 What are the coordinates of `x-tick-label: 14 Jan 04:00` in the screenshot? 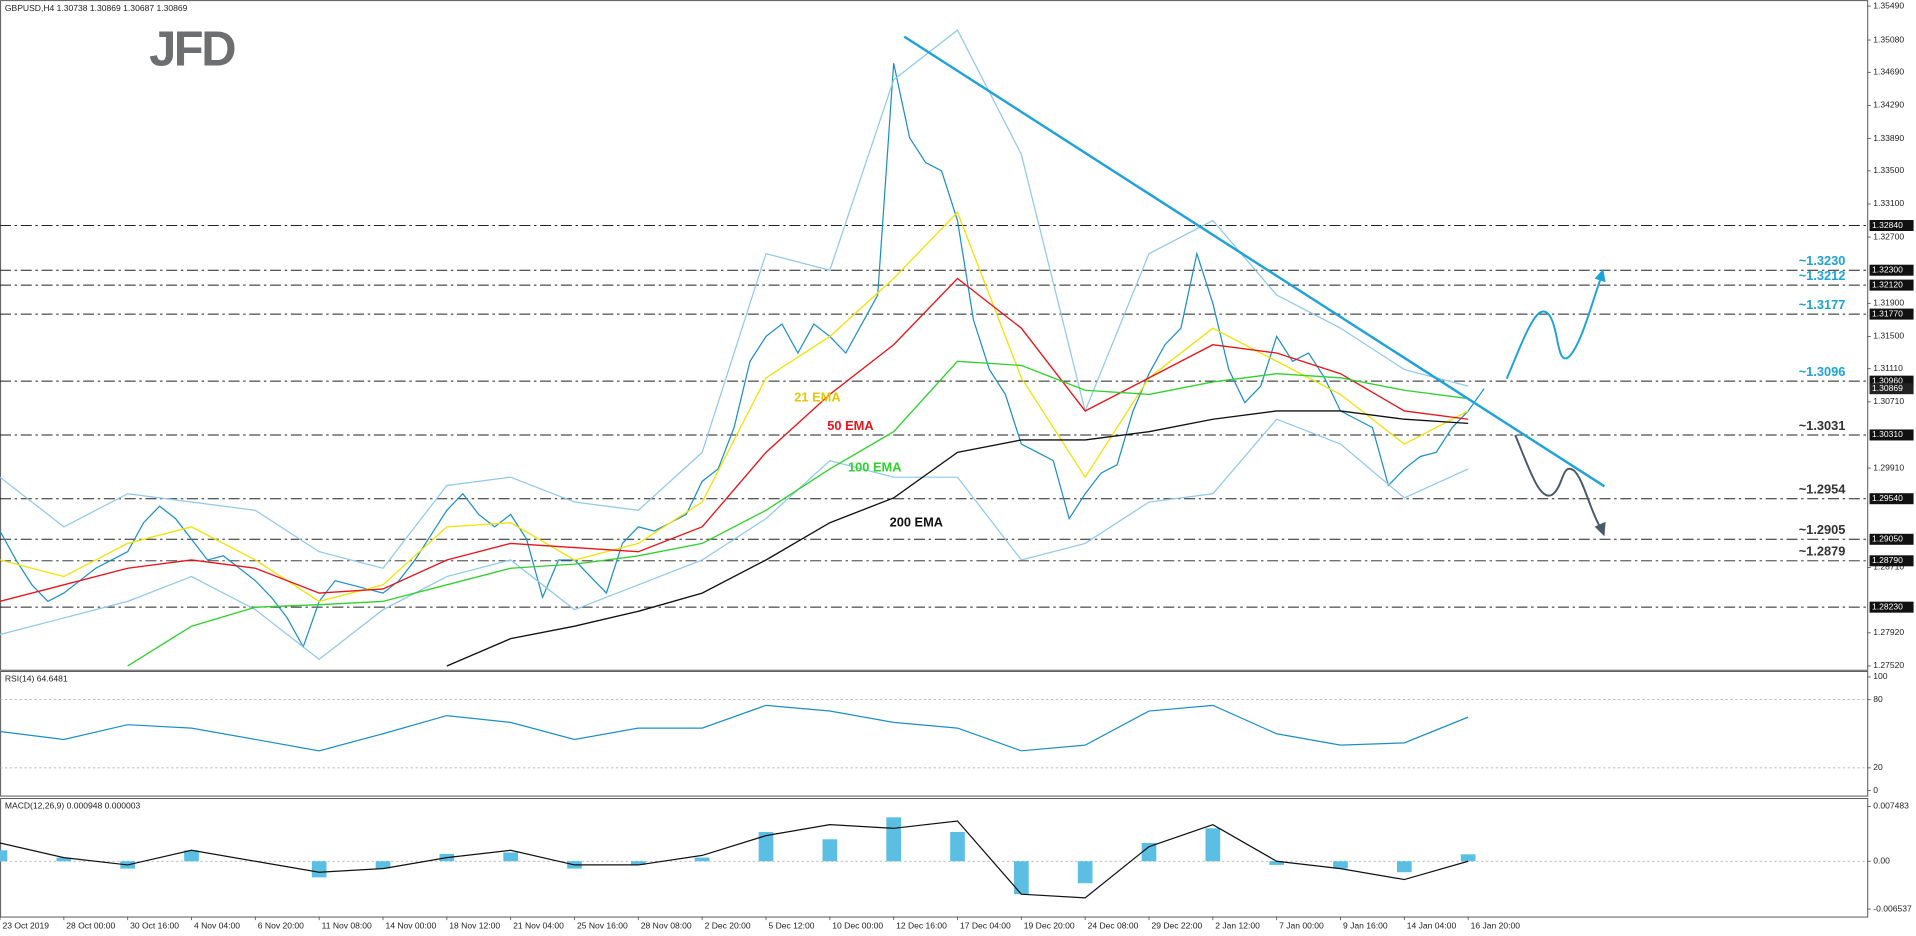 It's located at (1432, 925).